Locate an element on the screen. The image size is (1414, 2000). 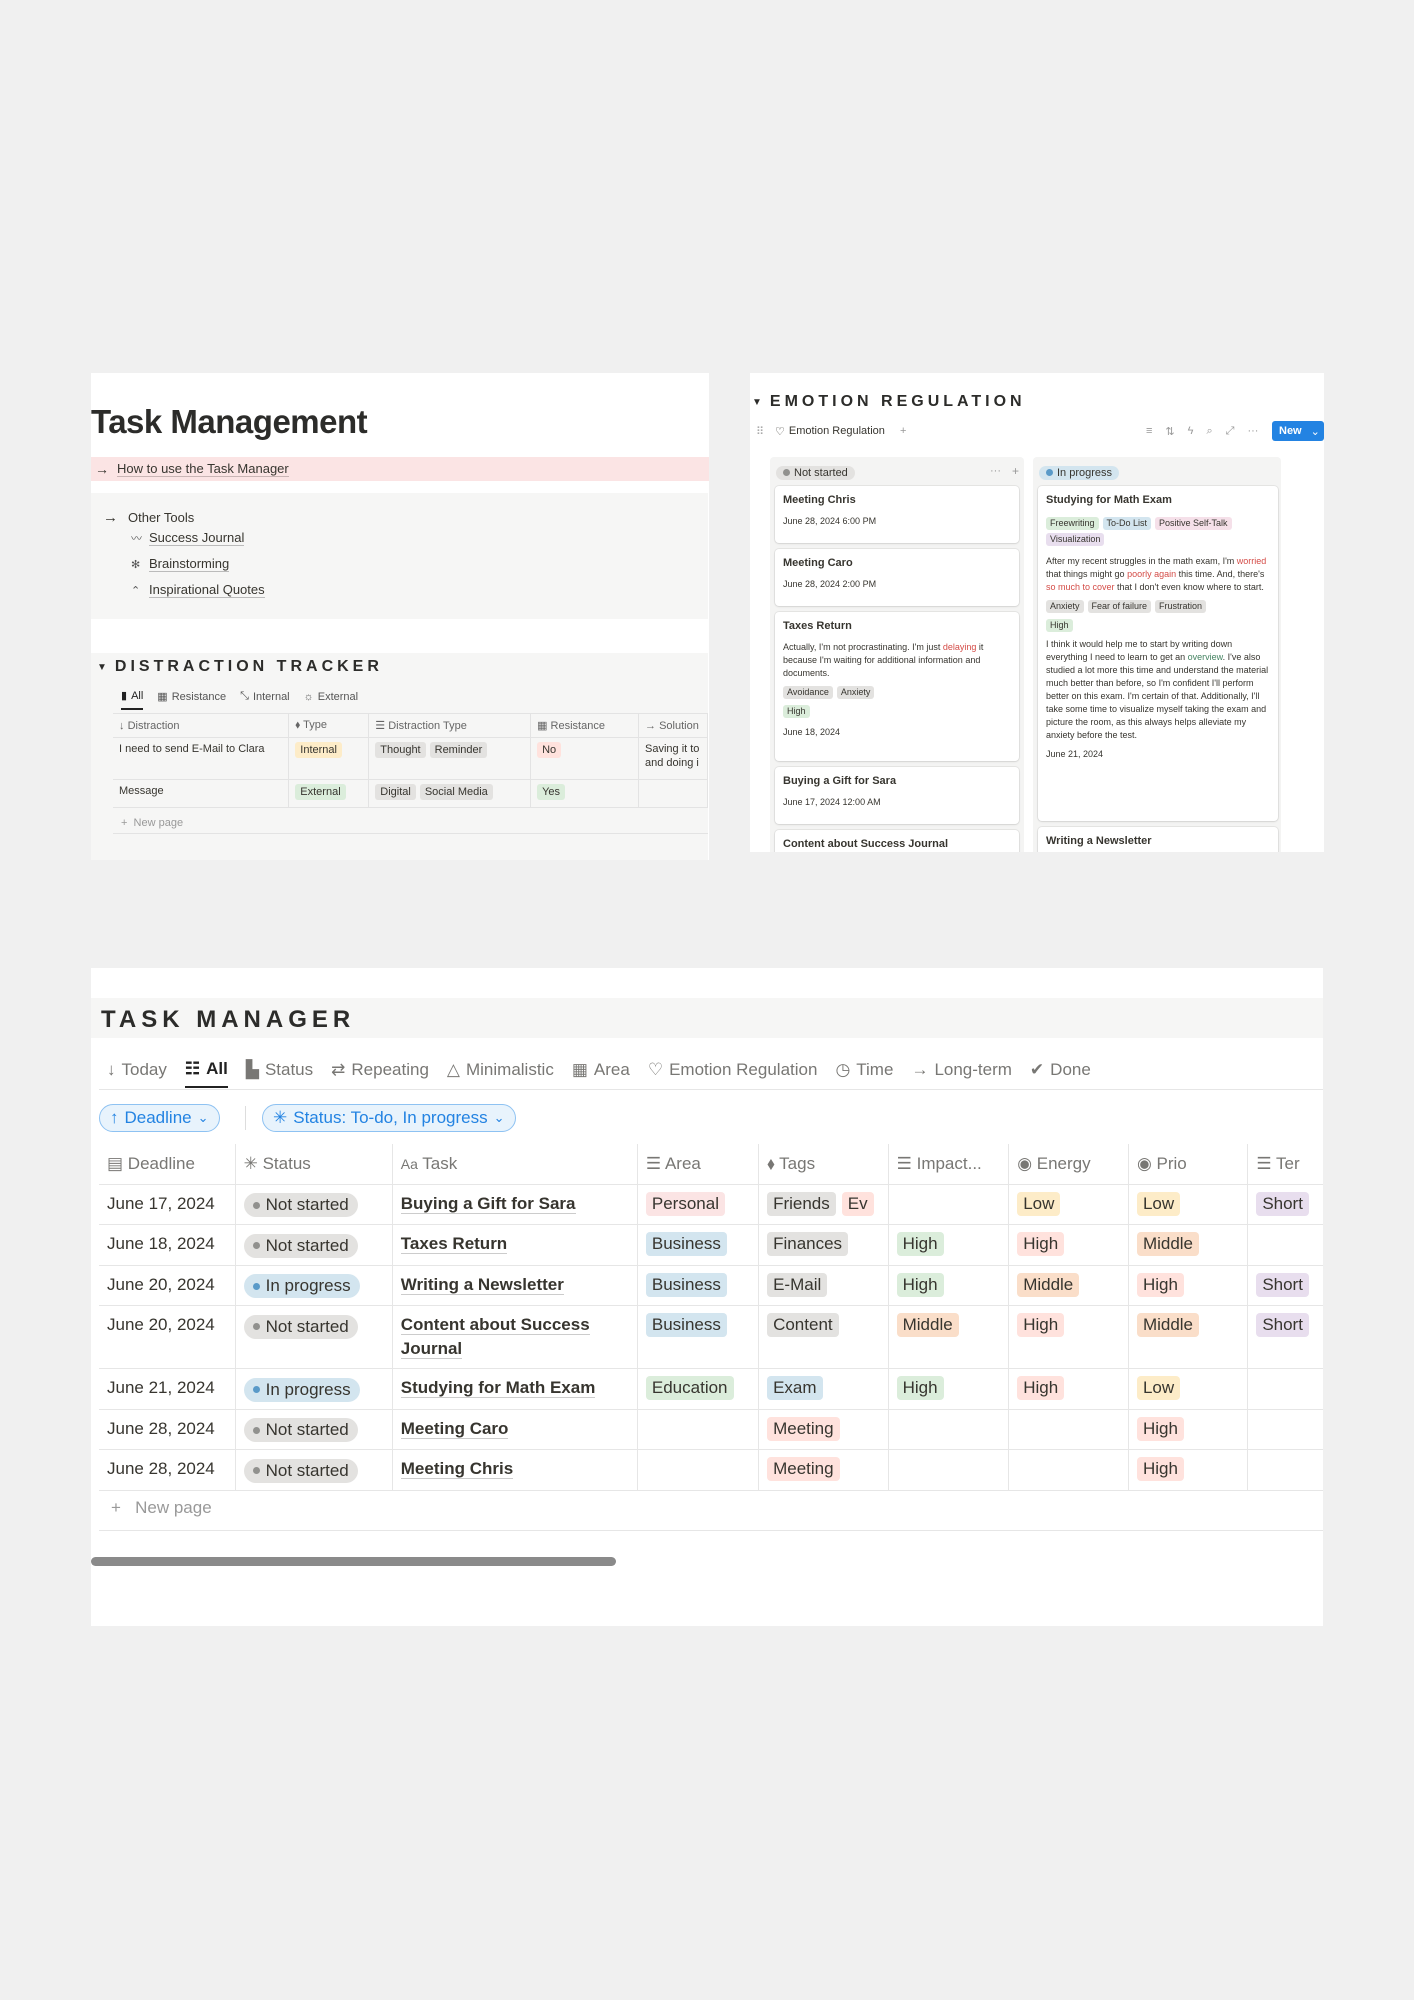
cell-task: Content about Success Journal is located at coordinates (515, 1337).